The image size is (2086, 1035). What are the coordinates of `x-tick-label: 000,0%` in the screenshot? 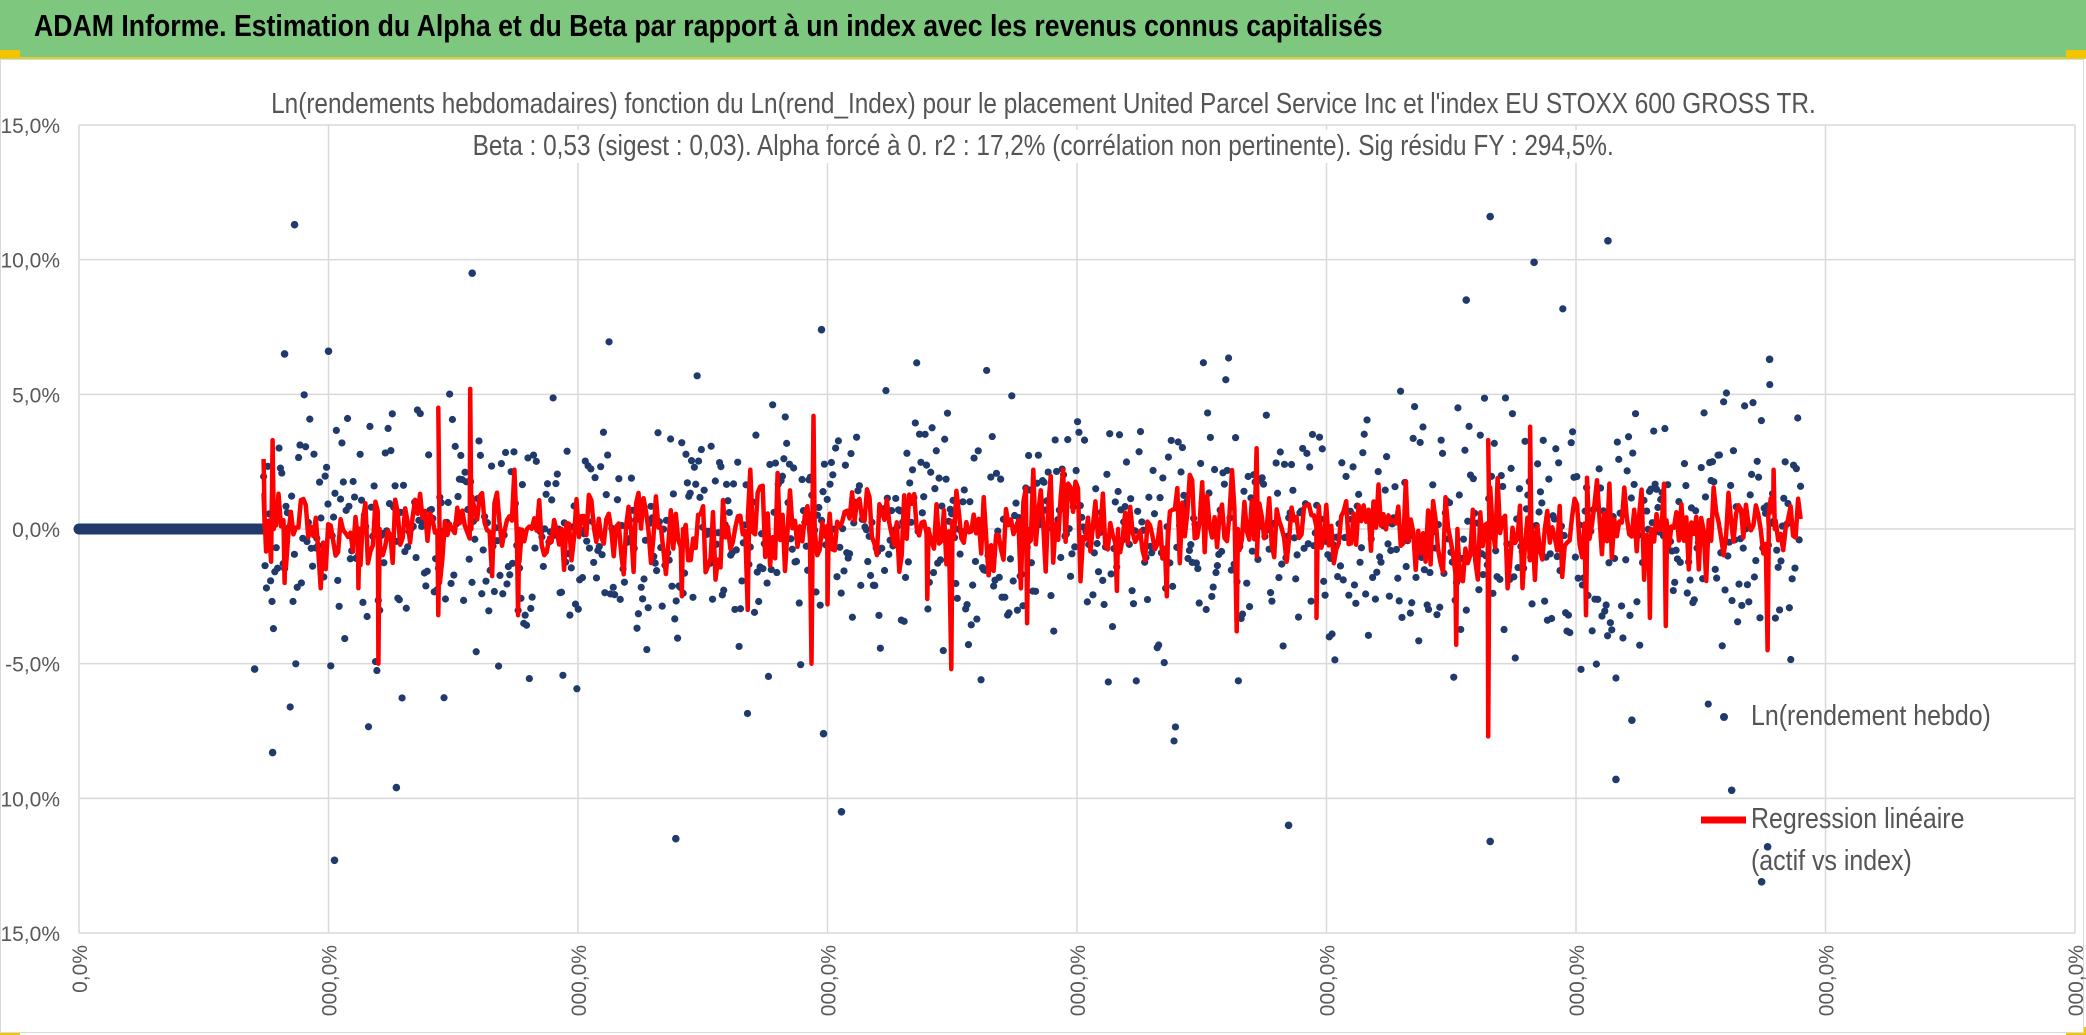 It's located at (2075, 980).